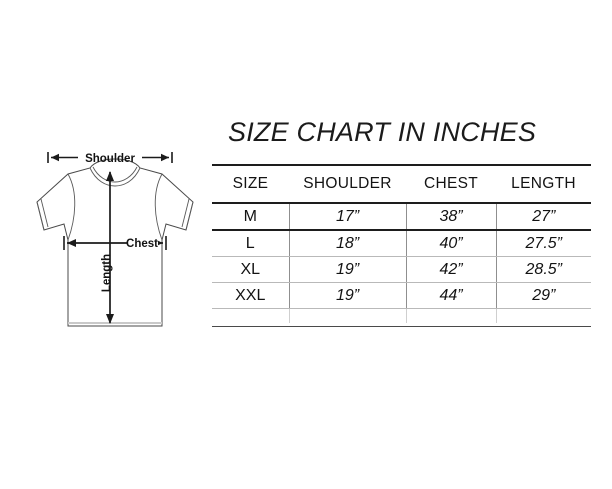 Image resolution: width=612 pixels, height=489 pixels. I want to click on cell-length: 29”, so click(543, 295).